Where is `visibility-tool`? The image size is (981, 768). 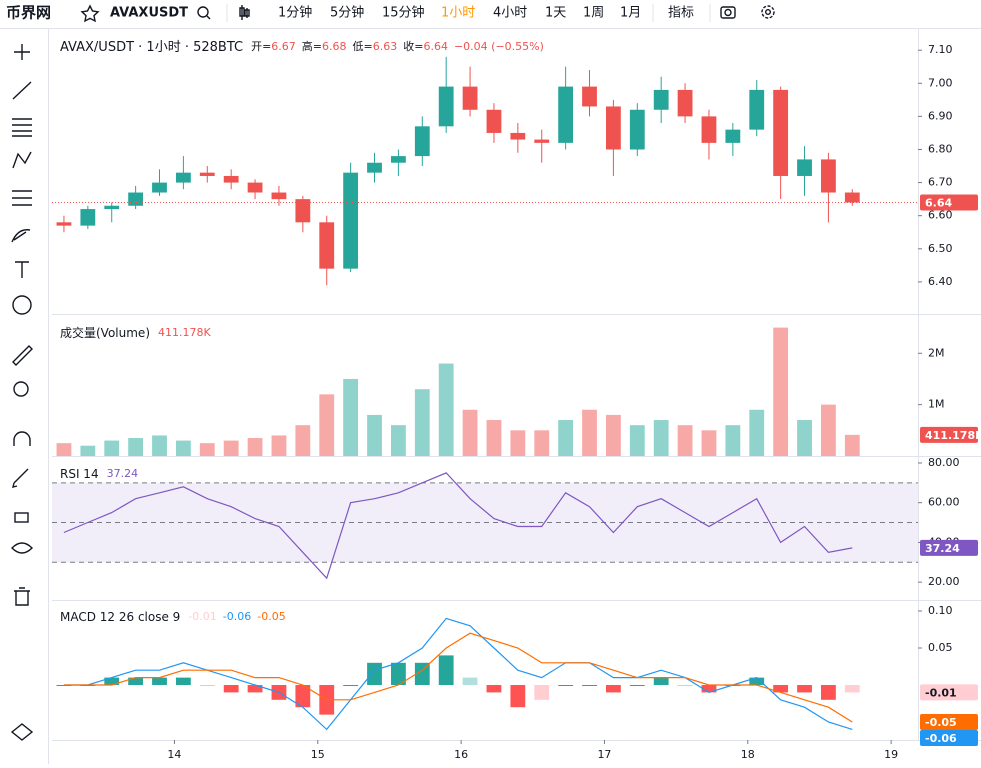 visibility-tool is located at coordinates (22, 548).